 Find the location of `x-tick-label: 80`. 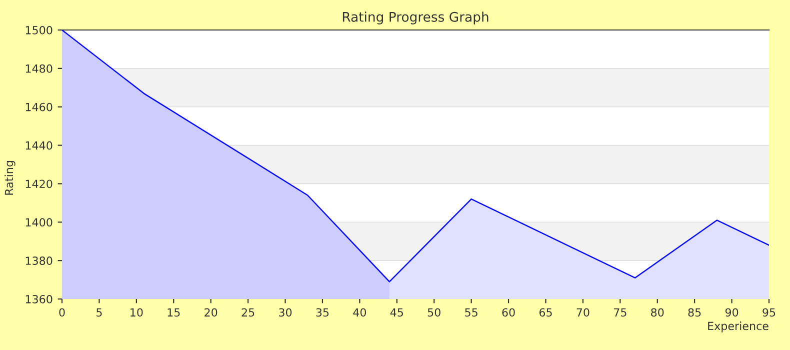

x-tick-label: 80 is located at coordinates (657, 312).